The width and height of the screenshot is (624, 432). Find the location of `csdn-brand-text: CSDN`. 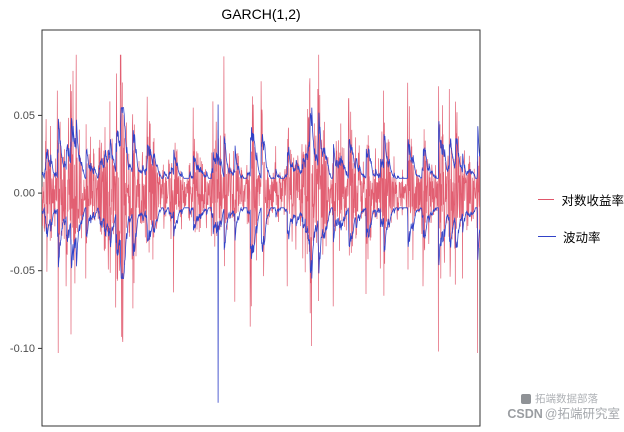

csdn-brand-text: CSDN is located at coordinates (525, 414).